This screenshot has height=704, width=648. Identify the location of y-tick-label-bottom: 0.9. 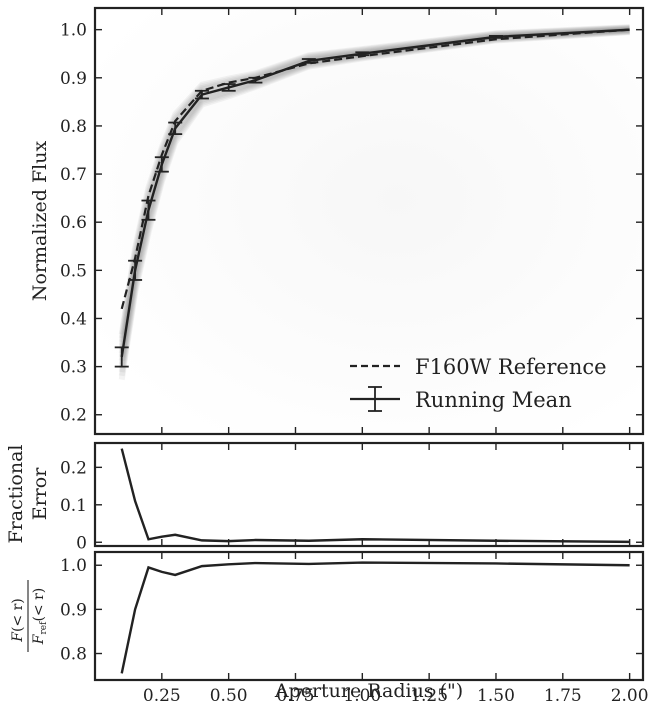
(73, 610).